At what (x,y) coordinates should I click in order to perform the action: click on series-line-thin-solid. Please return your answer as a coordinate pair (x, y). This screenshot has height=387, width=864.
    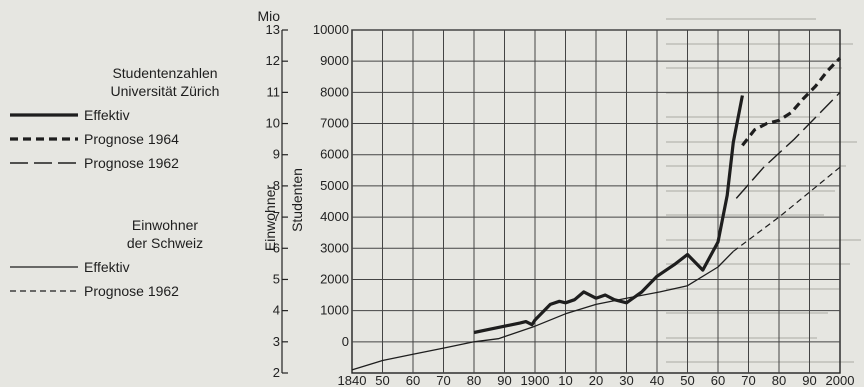
    Looking at the image, I should click on (542, 310).